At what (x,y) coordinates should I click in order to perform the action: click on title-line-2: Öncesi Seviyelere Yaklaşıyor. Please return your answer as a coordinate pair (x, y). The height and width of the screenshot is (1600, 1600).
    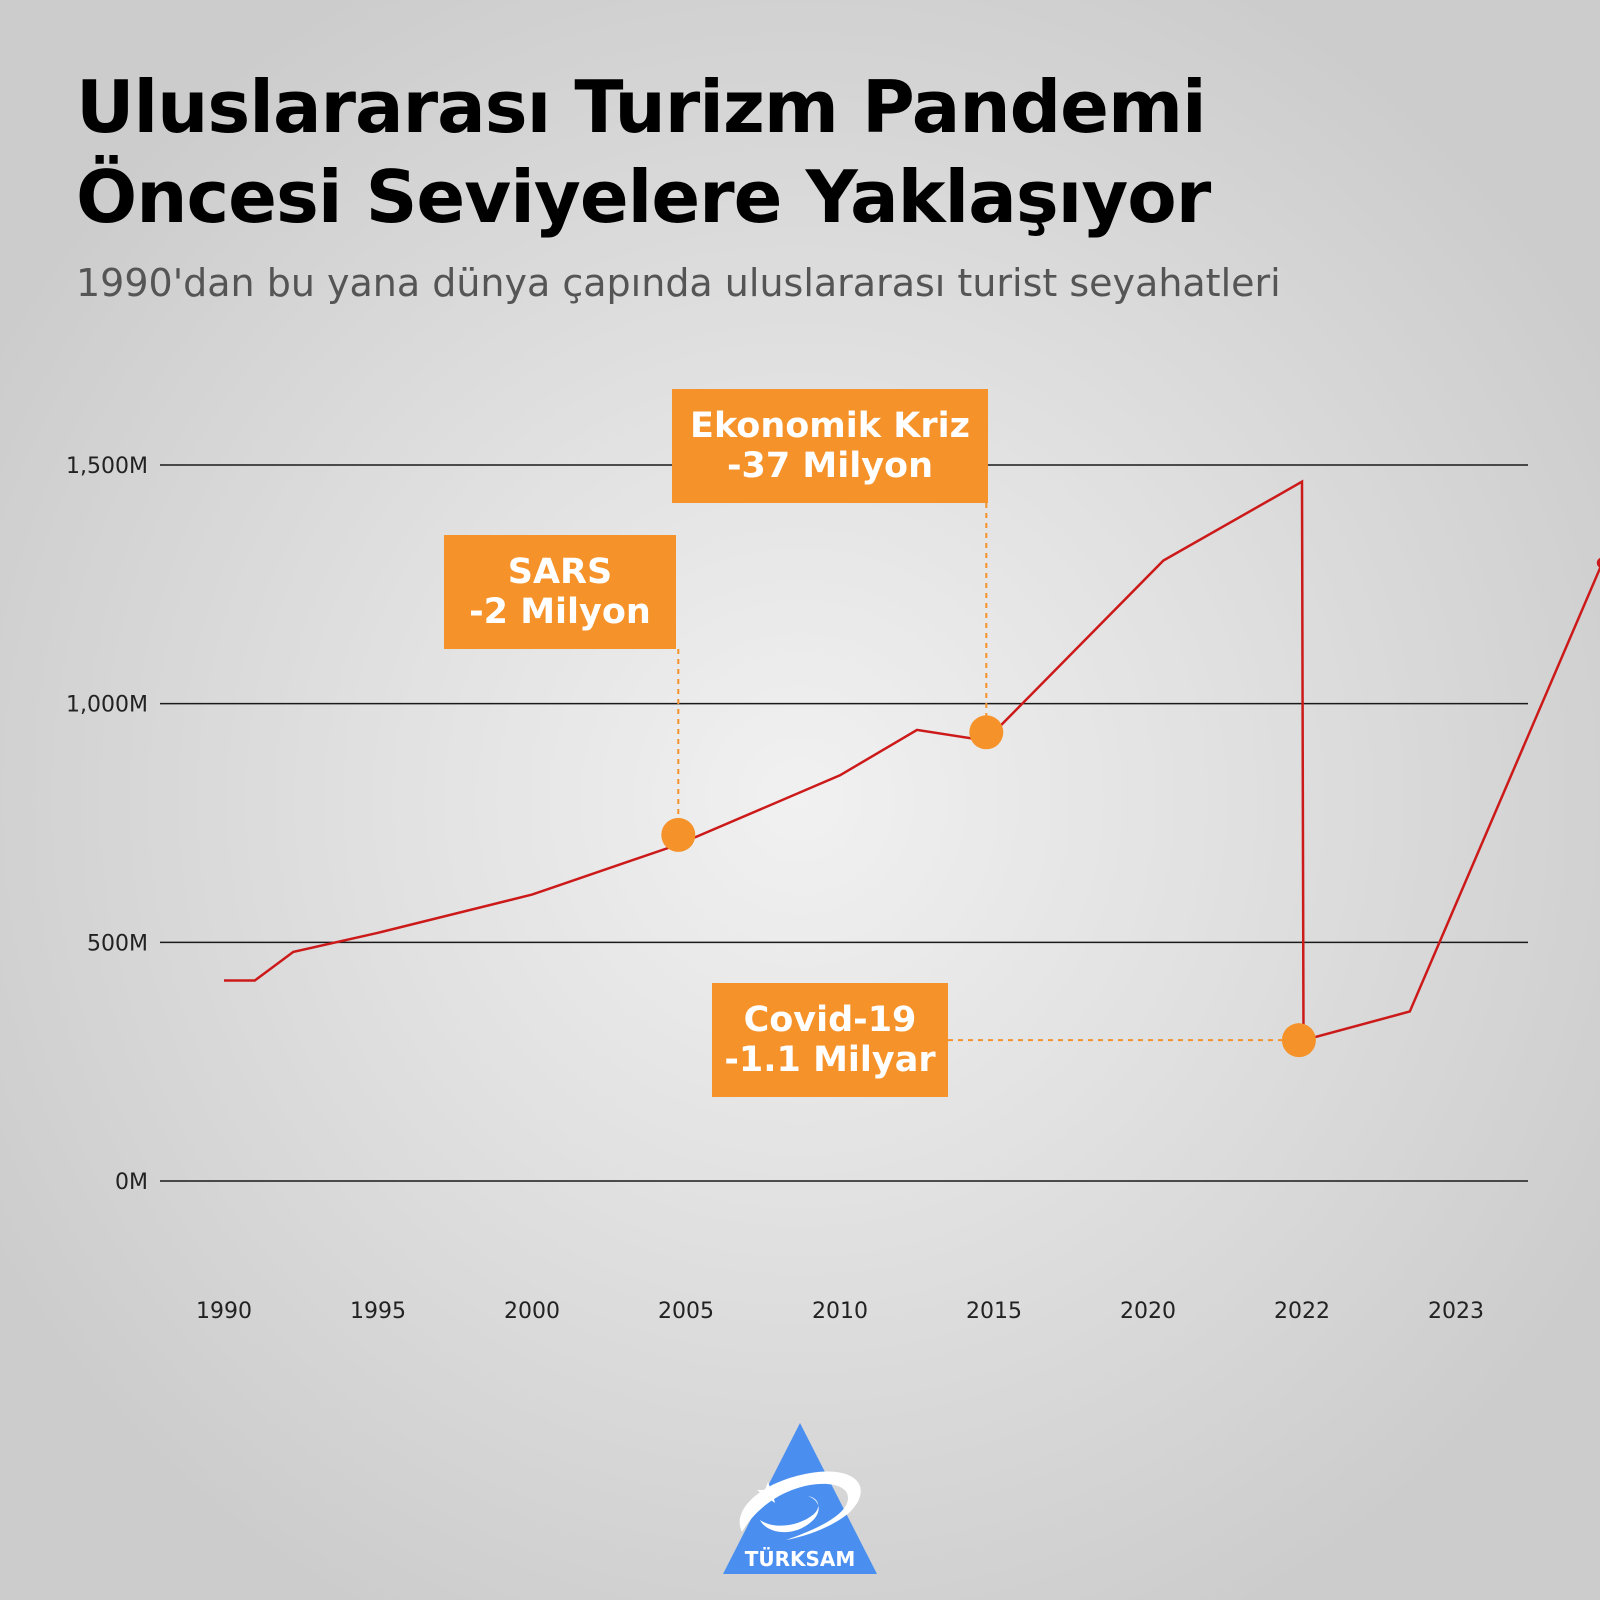
    Looking at the image, I should click on (643, 197).